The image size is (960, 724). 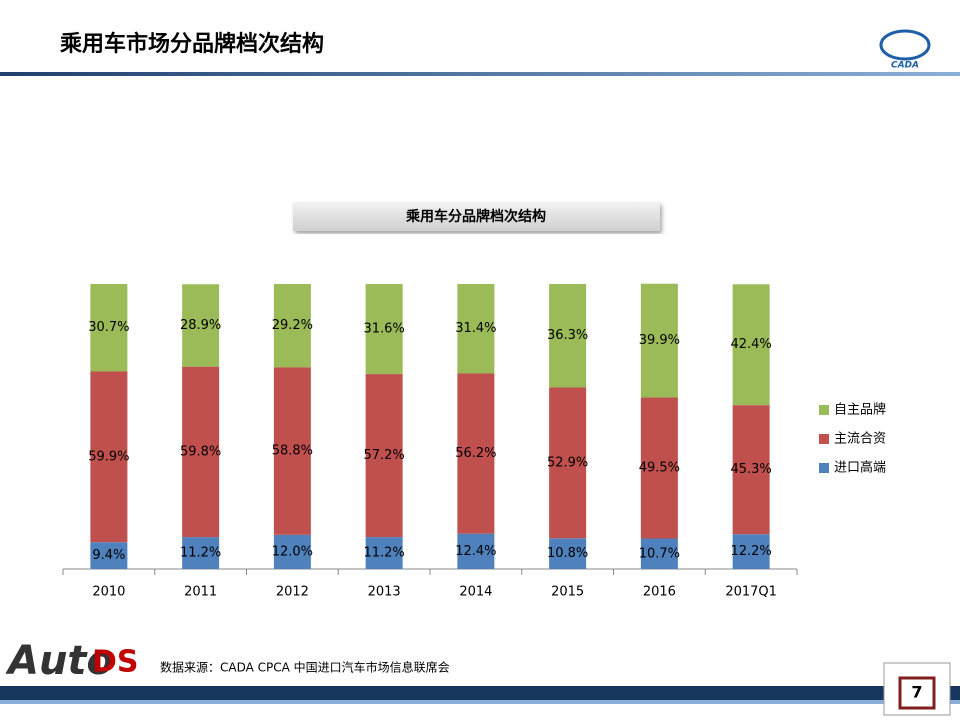 I want to click on data-label: 45.3%, so click(x=750, y=469).